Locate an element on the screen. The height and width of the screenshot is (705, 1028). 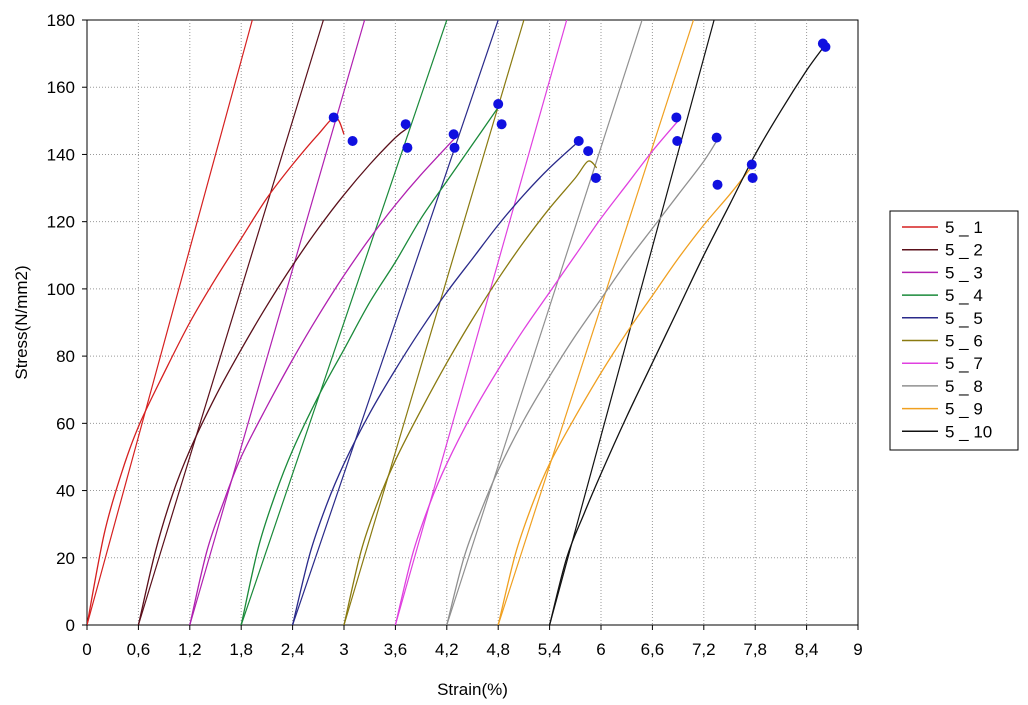
y-tick-label: 160 is located at coordinates (61, 87).